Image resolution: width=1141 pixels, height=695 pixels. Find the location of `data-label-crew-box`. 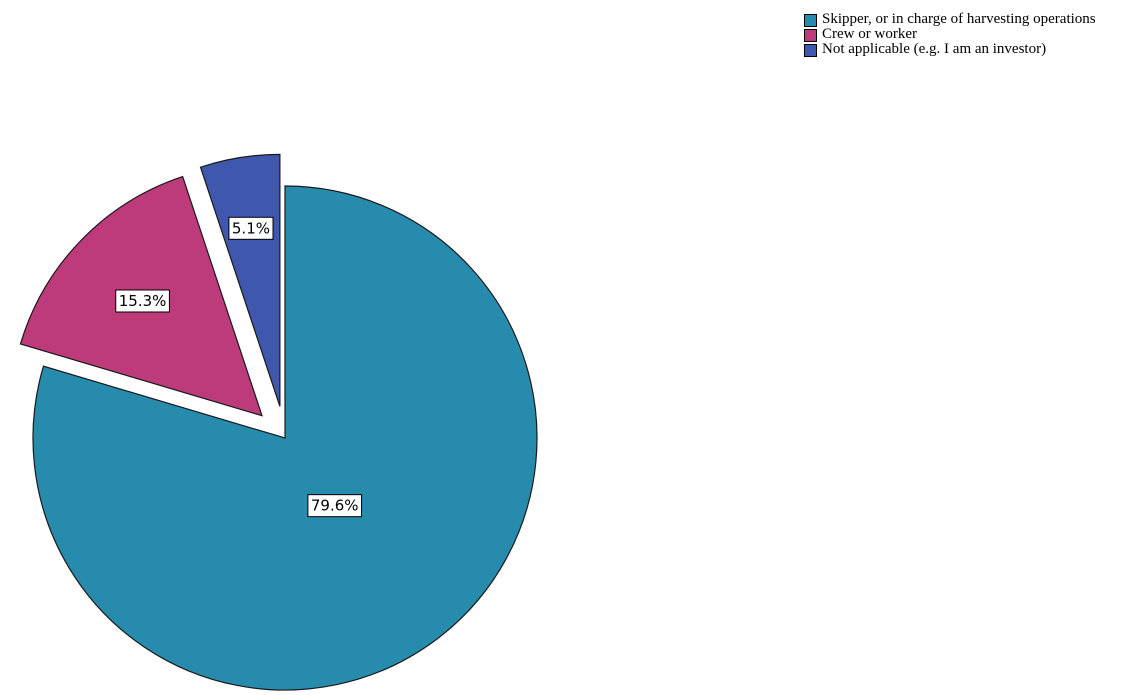

data-label-crew-box is located at coordinates (142, 301).